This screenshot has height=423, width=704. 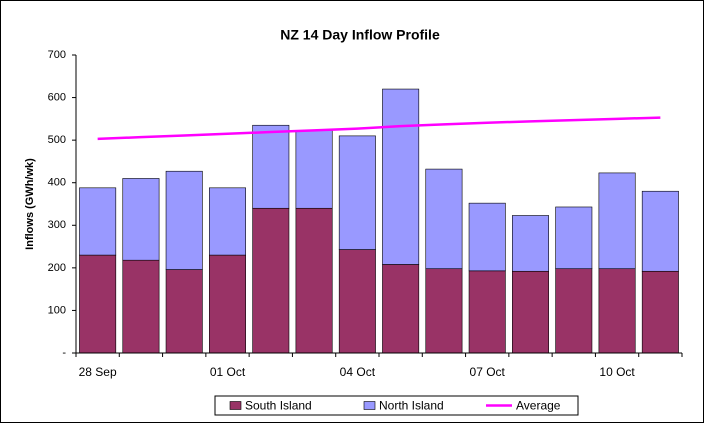 What do you see at coordinates (538, 406) in the screenshot?
I see `legend-label: Average` at bounding box center [538, 406].